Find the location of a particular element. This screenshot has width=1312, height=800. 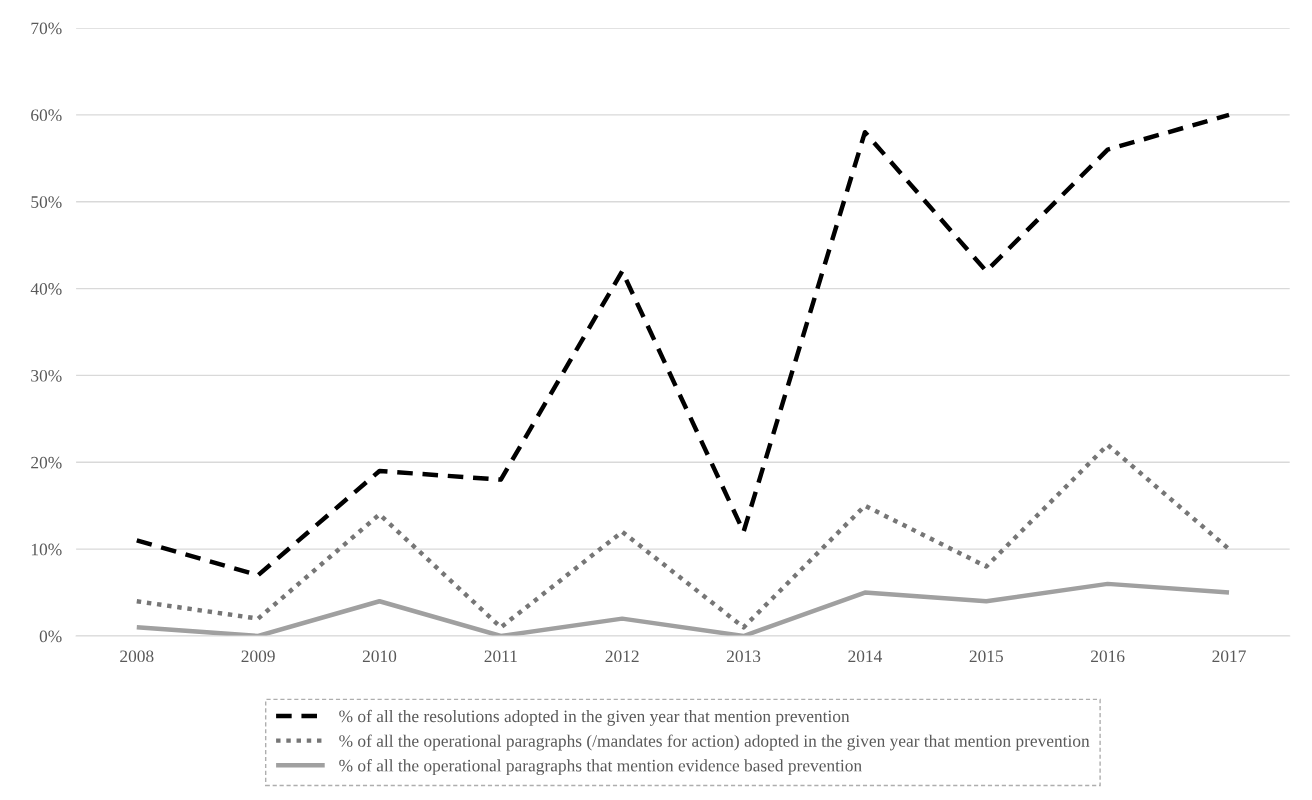

x-tick-label: 2012 is located at coordinates (622, 656).